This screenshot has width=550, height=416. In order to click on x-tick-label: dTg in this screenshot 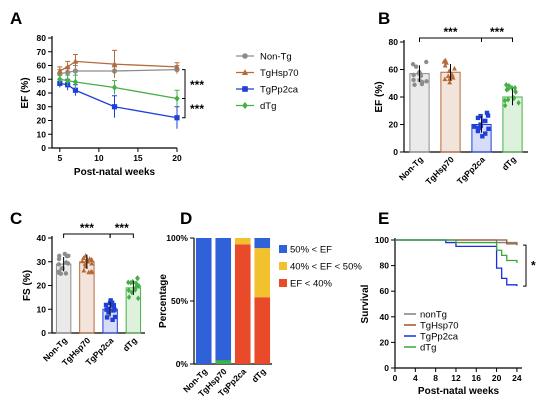, I will do `click(509, 163)`.